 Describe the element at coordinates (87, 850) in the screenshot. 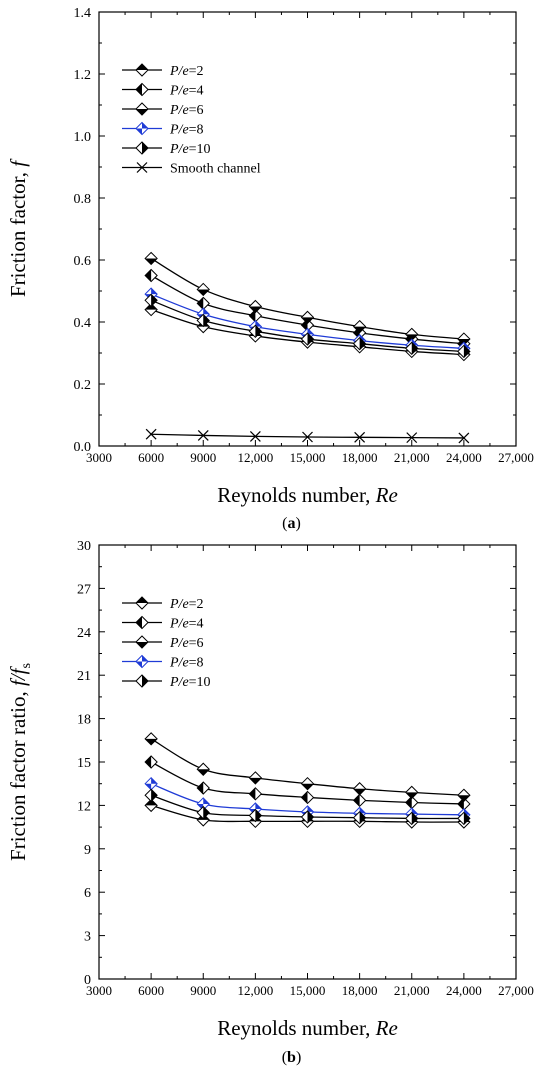

I see `y-tick-label: 9` at that location.